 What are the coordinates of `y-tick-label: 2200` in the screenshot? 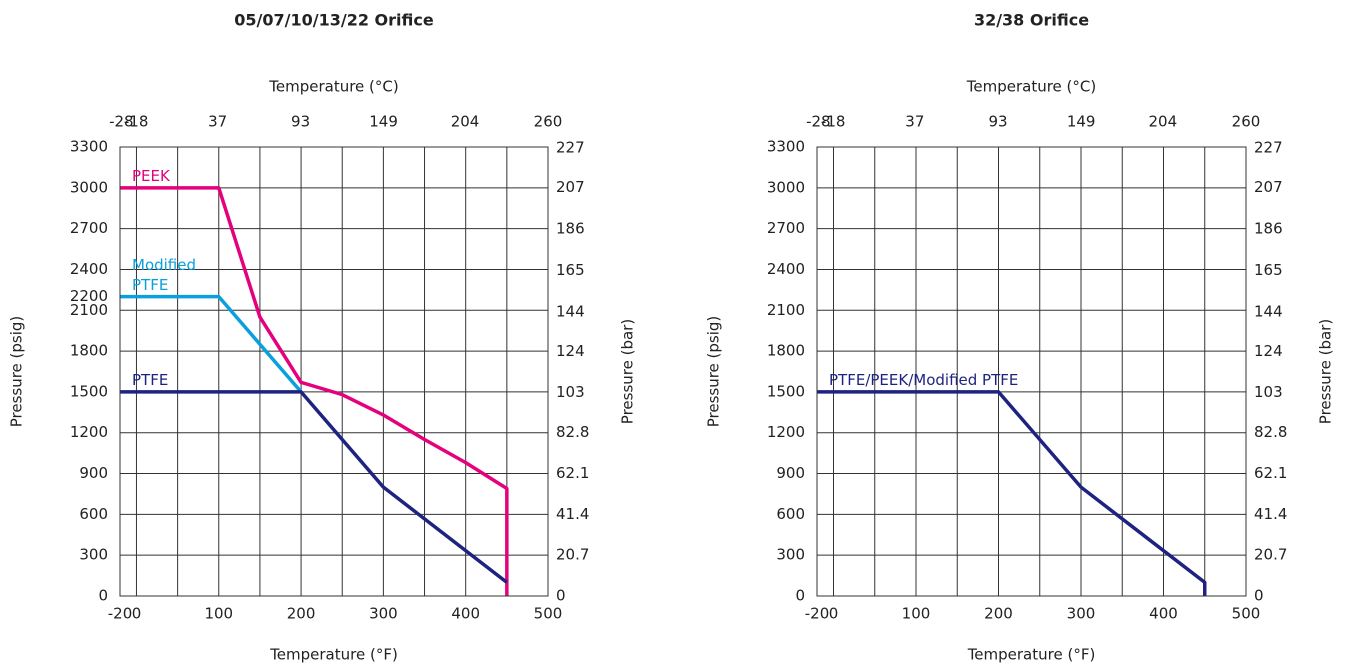 It's located at (89, 296).